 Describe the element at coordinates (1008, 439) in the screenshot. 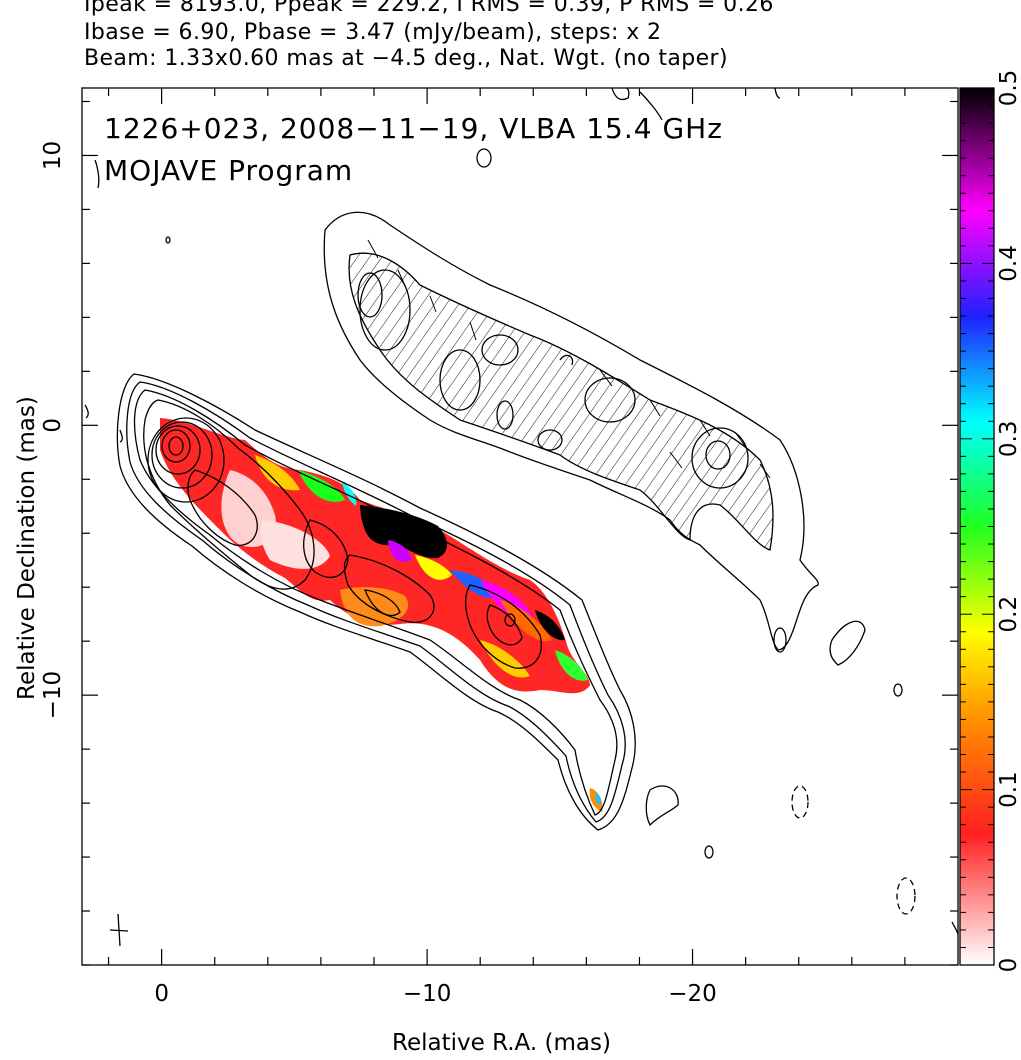

I see `colorbar-tick-label: 0.3` at that location.